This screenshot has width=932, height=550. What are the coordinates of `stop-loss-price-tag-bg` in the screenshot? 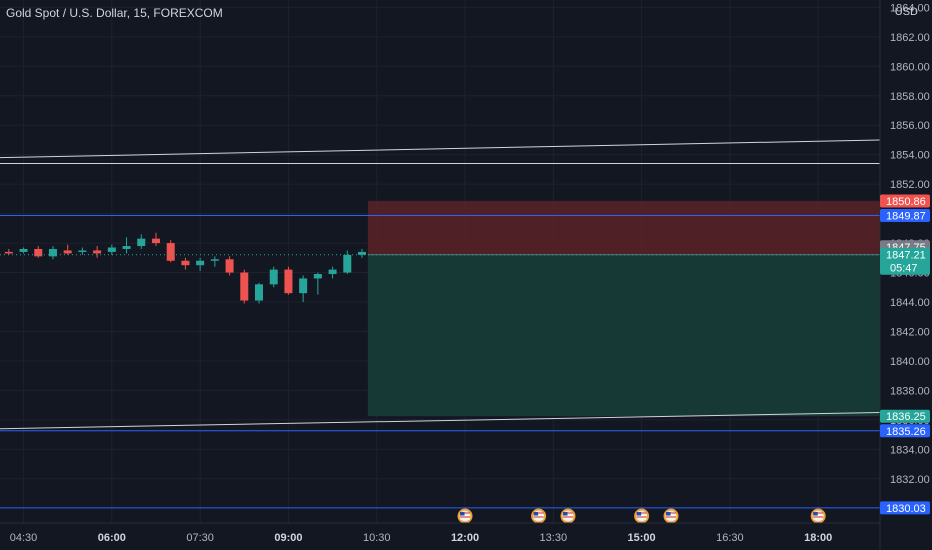 It's located at (905, 201).